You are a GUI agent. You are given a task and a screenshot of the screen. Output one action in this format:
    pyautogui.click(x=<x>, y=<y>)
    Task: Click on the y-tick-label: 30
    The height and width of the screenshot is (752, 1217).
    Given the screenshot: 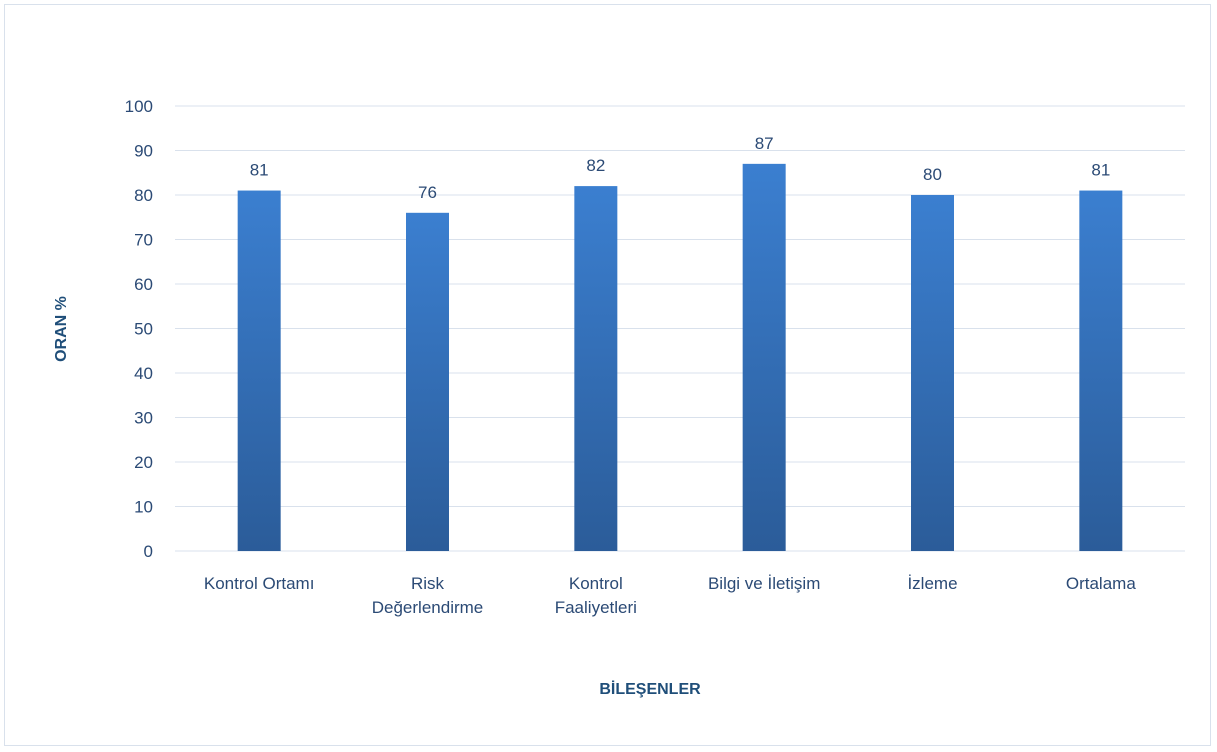 What is the action you would take?
    pyautogui.click(x=143, y=418)
    